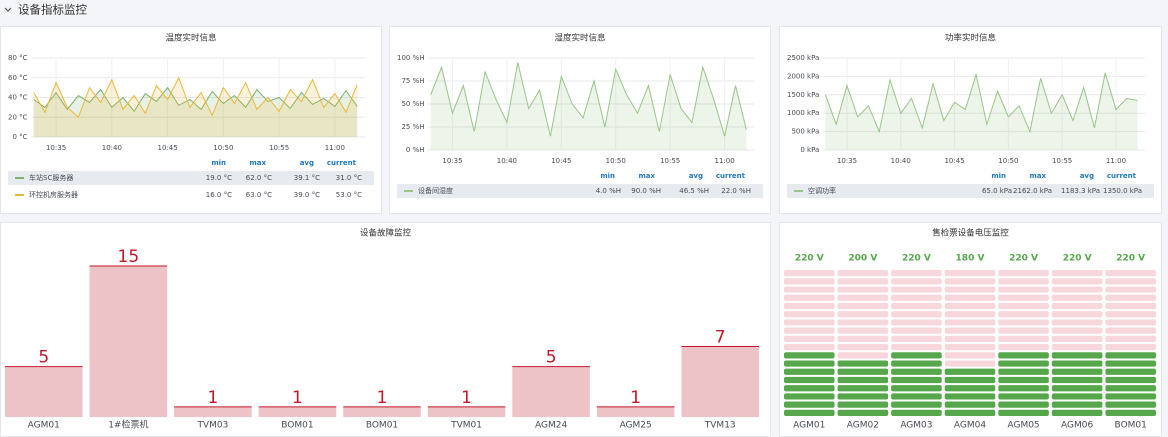 Image resolution: width=1168 pixels, height=437 pixels. I want to click on y-tick-label: 80 °C, so click(18, 58).